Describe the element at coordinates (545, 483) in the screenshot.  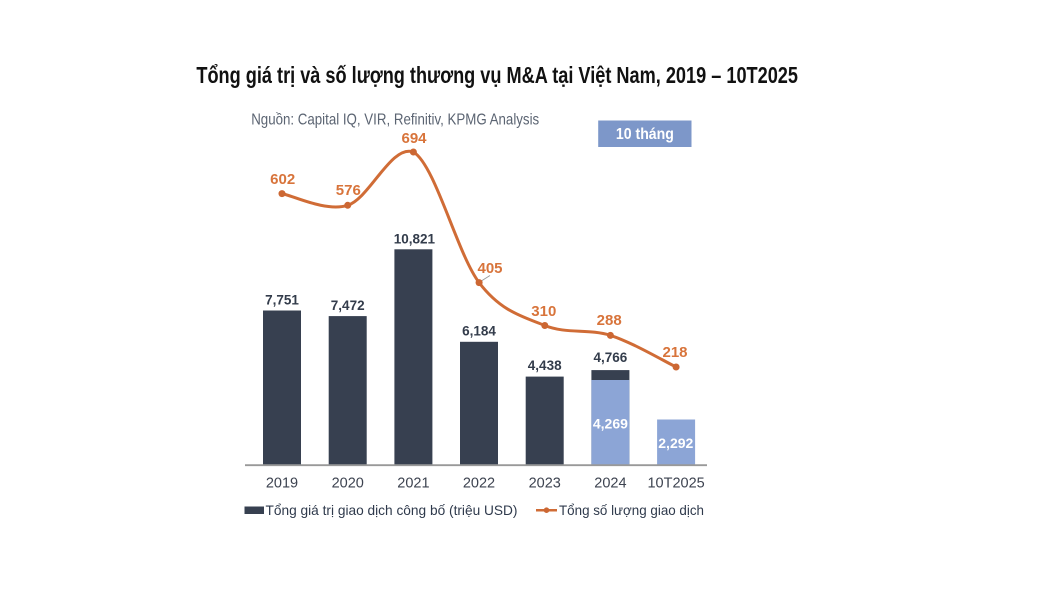
I see `svg-text: 2023` at that location.